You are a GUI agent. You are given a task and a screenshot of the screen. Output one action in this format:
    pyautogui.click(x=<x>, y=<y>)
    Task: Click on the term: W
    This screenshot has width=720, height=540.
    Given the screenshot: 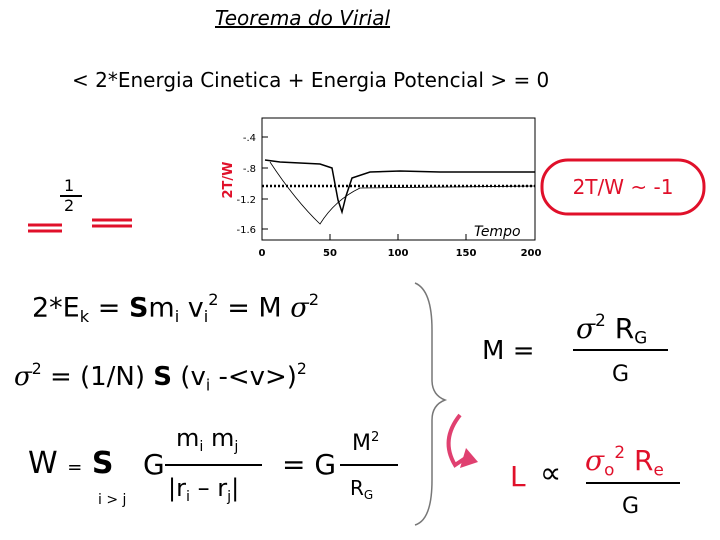 What is the action you would take?
    pyautogui.click(x=43, y=463)
    